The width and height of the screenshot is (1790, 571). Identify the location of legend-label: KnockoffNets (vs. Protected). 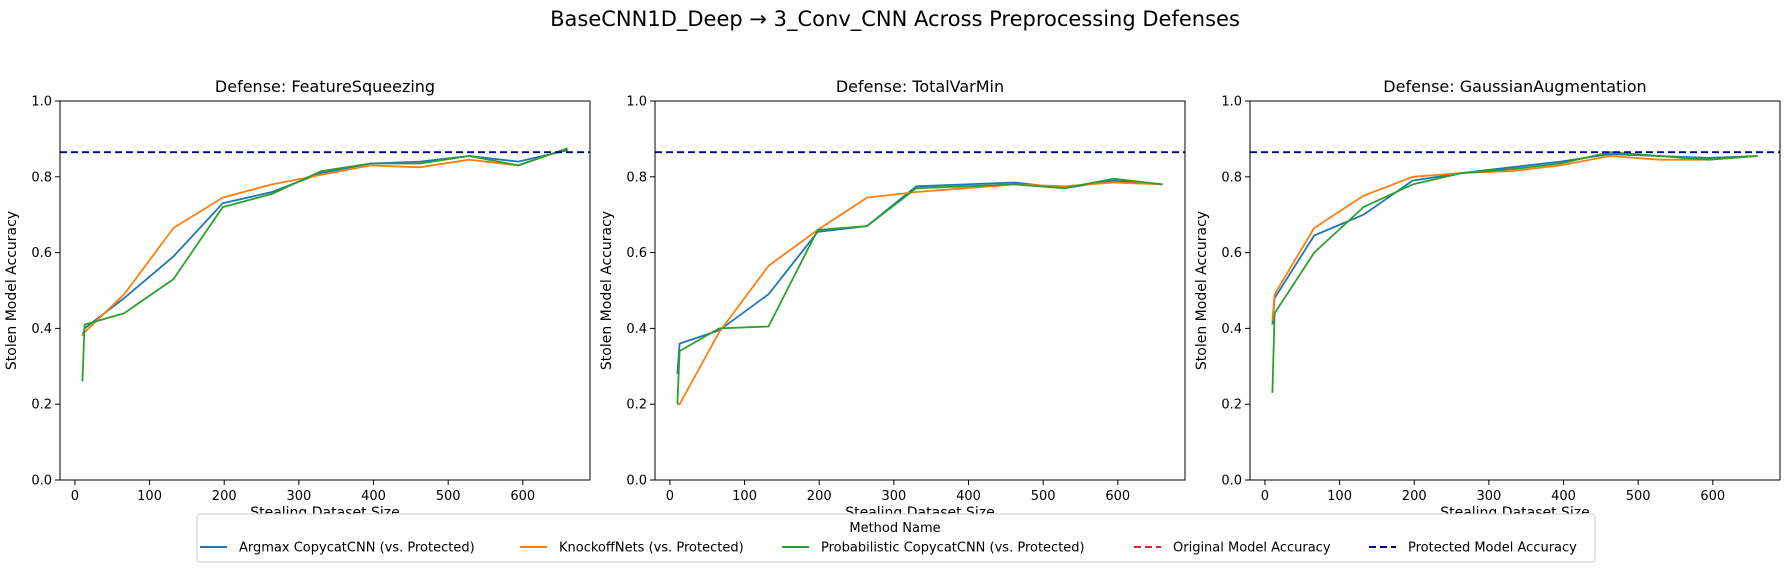
(651, 548).